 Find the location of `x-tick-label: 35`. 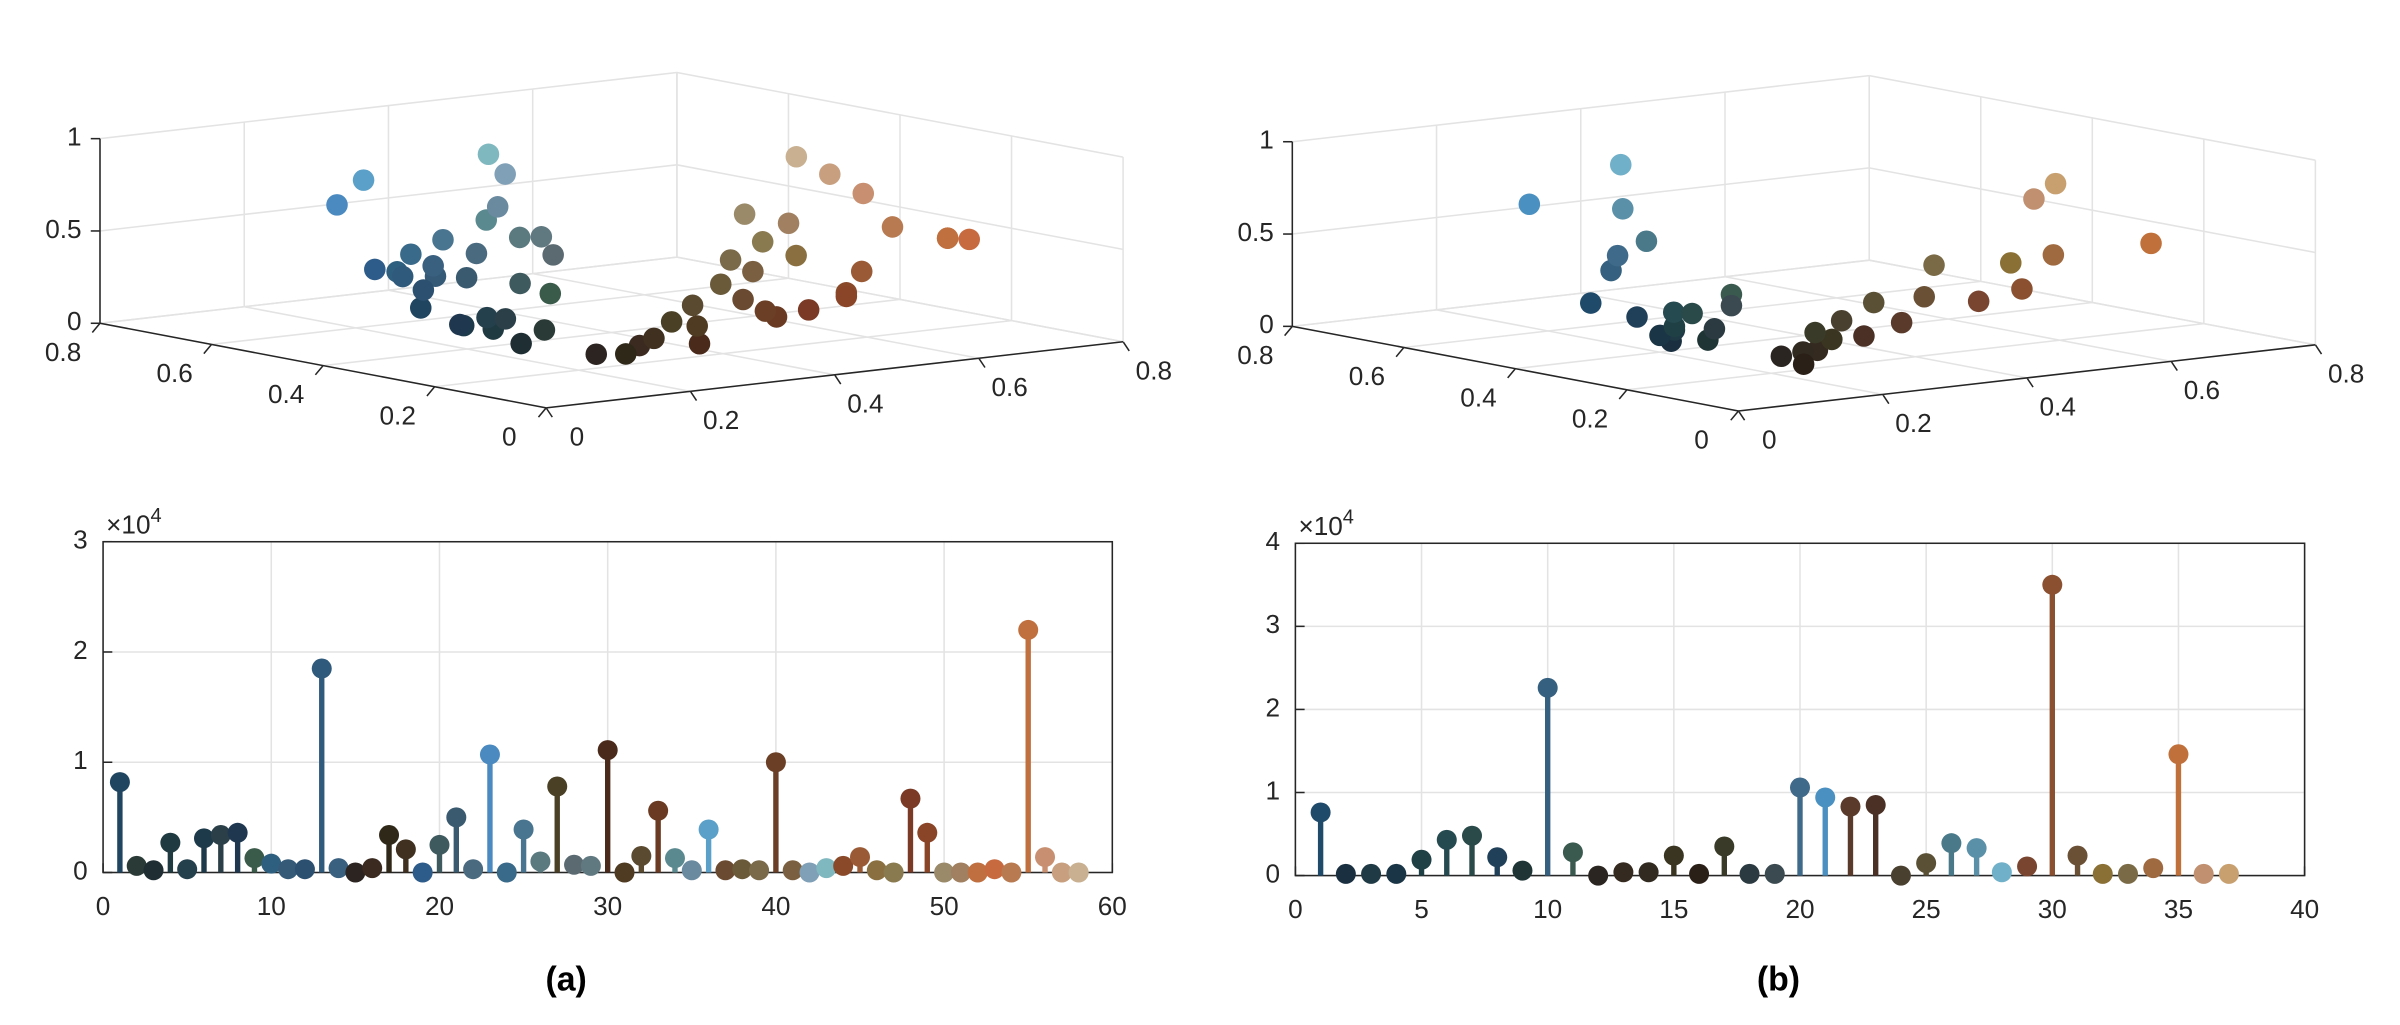

x-tick-label: 35 is located at coordinates (2178, 909).